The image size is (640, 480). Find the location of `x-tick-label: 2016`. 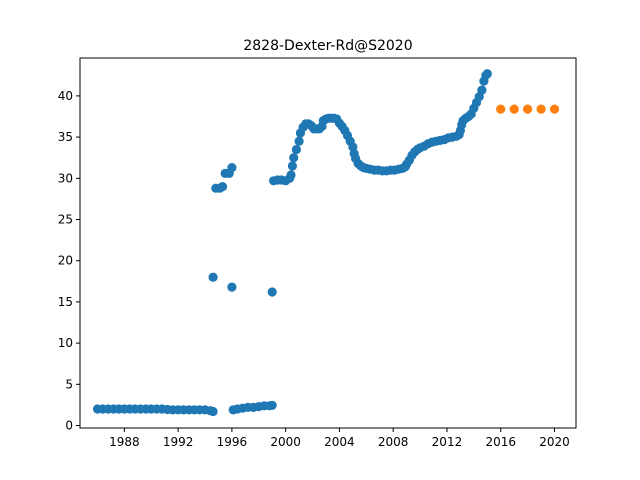

x-tick-label: 2016 is located at coordinates (500, 442).